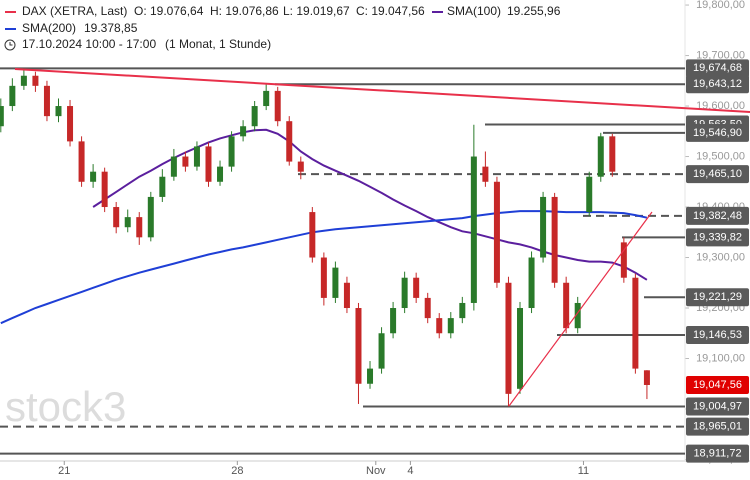 The width and height of the screenshot is (750, 480). Describe the element at coordinates (720, 257) in the screenshot. I see `y-tick-label: 19,300,00` at that location.